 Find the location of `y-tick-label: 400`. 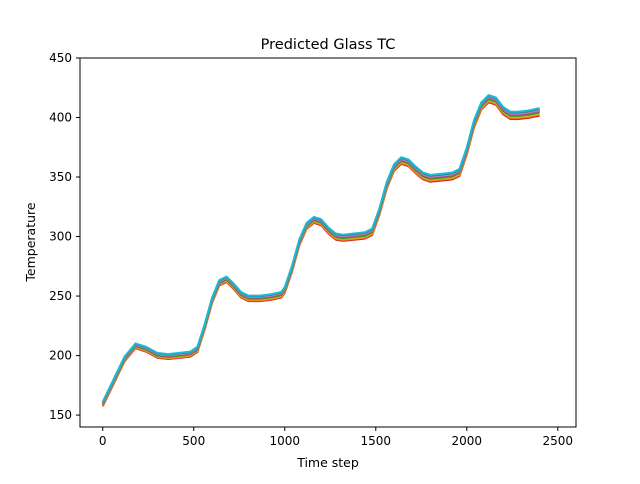

y-tick-label: 400 is located at coordinates (60, 118).